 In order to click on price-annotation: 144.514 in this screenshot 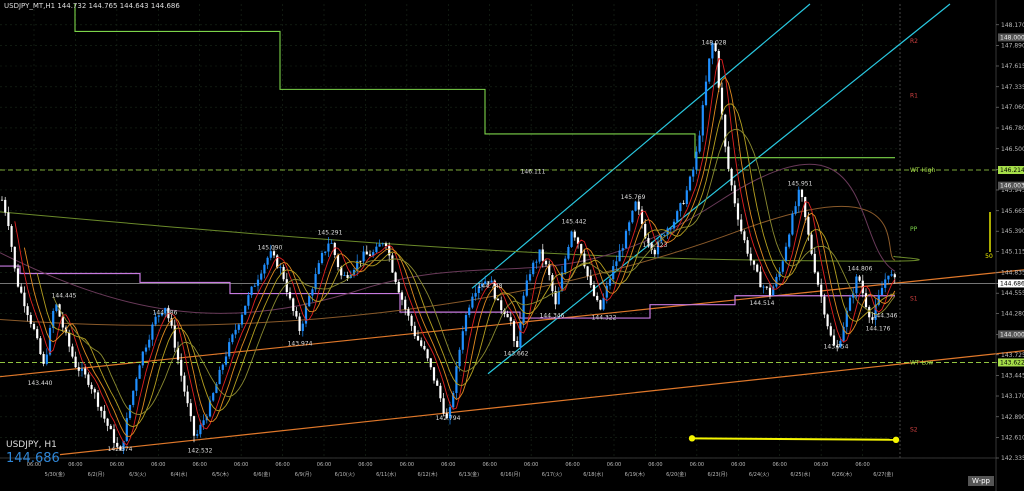, I will do `click(762, 303)`.